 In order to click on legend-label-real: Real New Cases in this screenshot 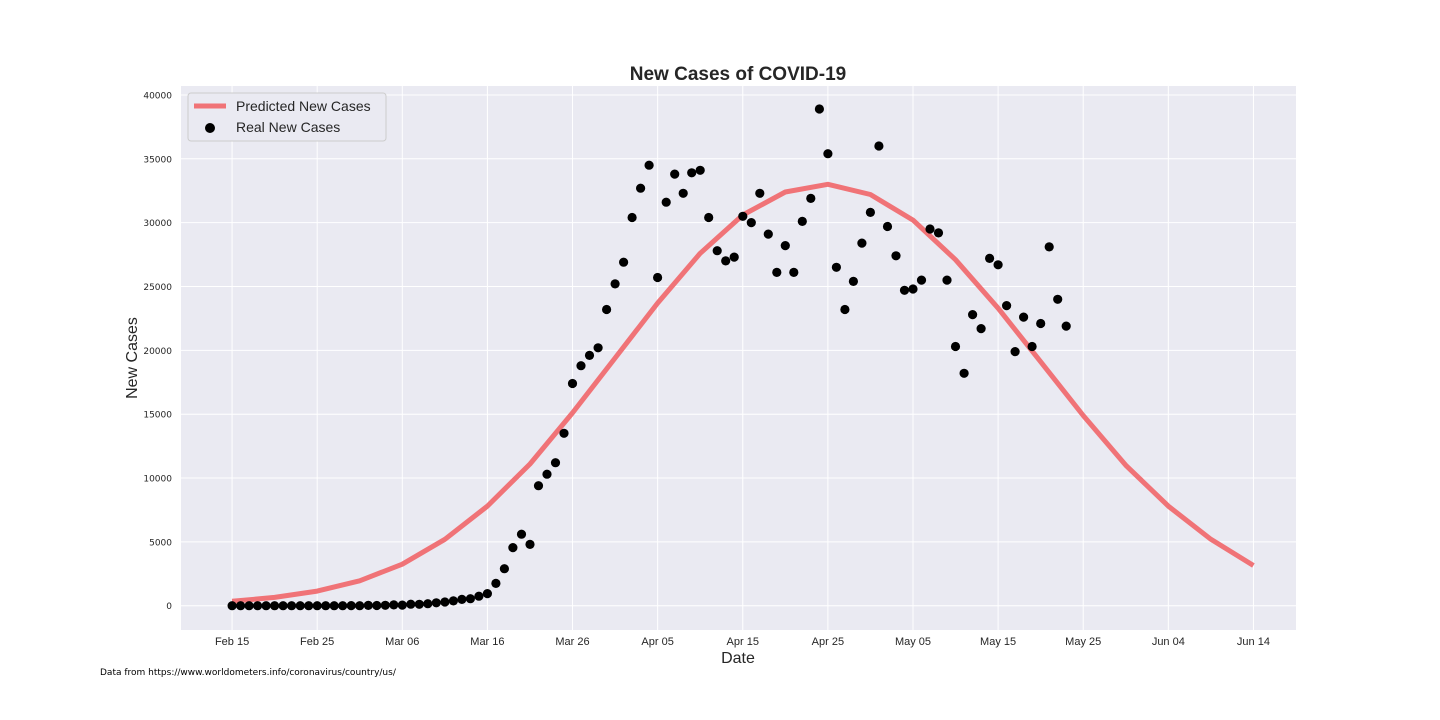, I will do `click(288, 127)`.